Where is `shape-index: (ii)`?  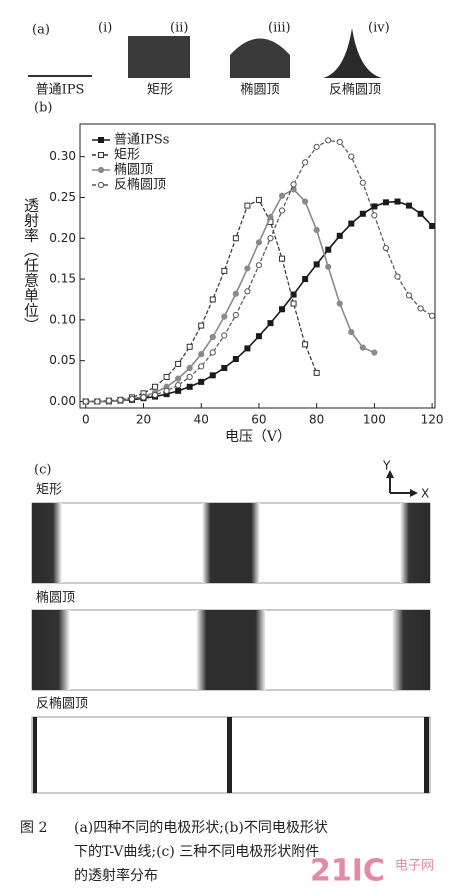
shape-index: (ii) is located at coordinates (179, 28).